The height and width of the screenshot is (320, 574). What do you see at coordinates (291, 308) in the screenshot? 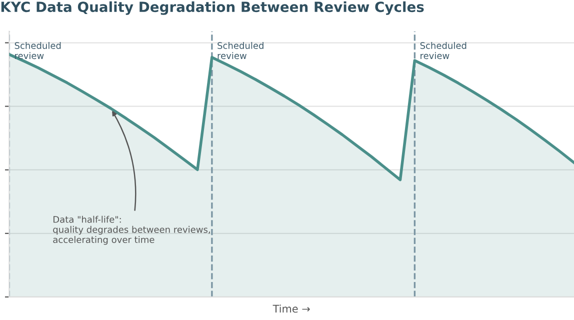
I see `x-axis-title: Time →` at bounding box center [291, 308].